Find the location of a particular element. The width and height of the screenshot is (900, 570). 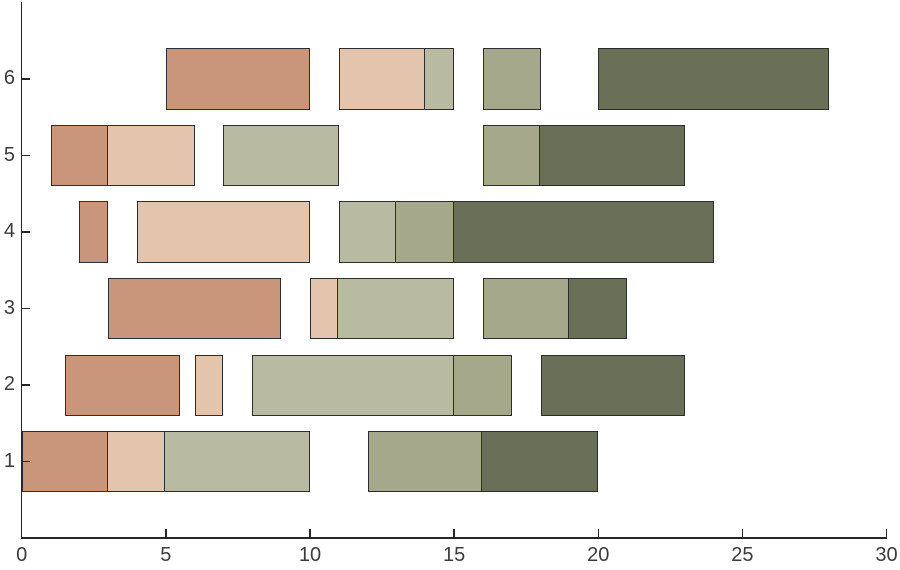

y-tick-label-1: 1 is located at coordinates (9, 460).